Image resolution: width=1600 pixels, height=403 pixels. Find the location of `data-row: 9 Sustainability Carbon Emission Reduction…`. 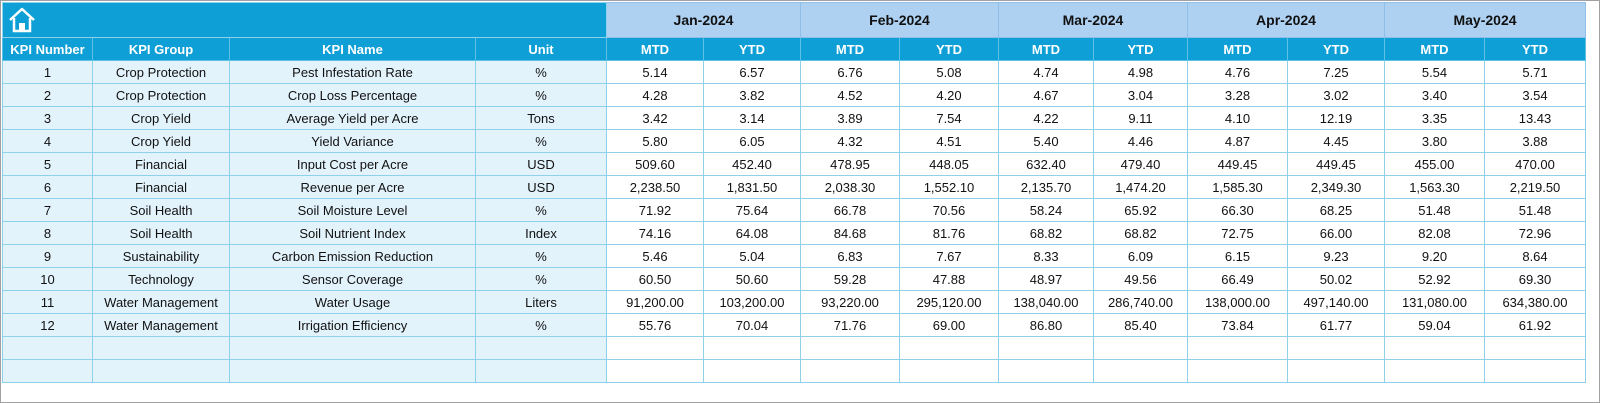

data-row: 9 Sustainability Carbon Emission Reduction… is located at coordinates (794, 256).